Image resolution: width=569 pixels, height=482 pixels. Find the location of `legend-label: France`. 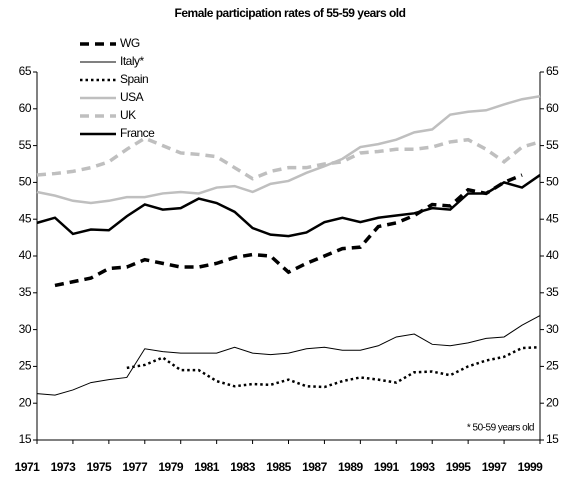

legend-label: France is located at coordinates (137, 133).